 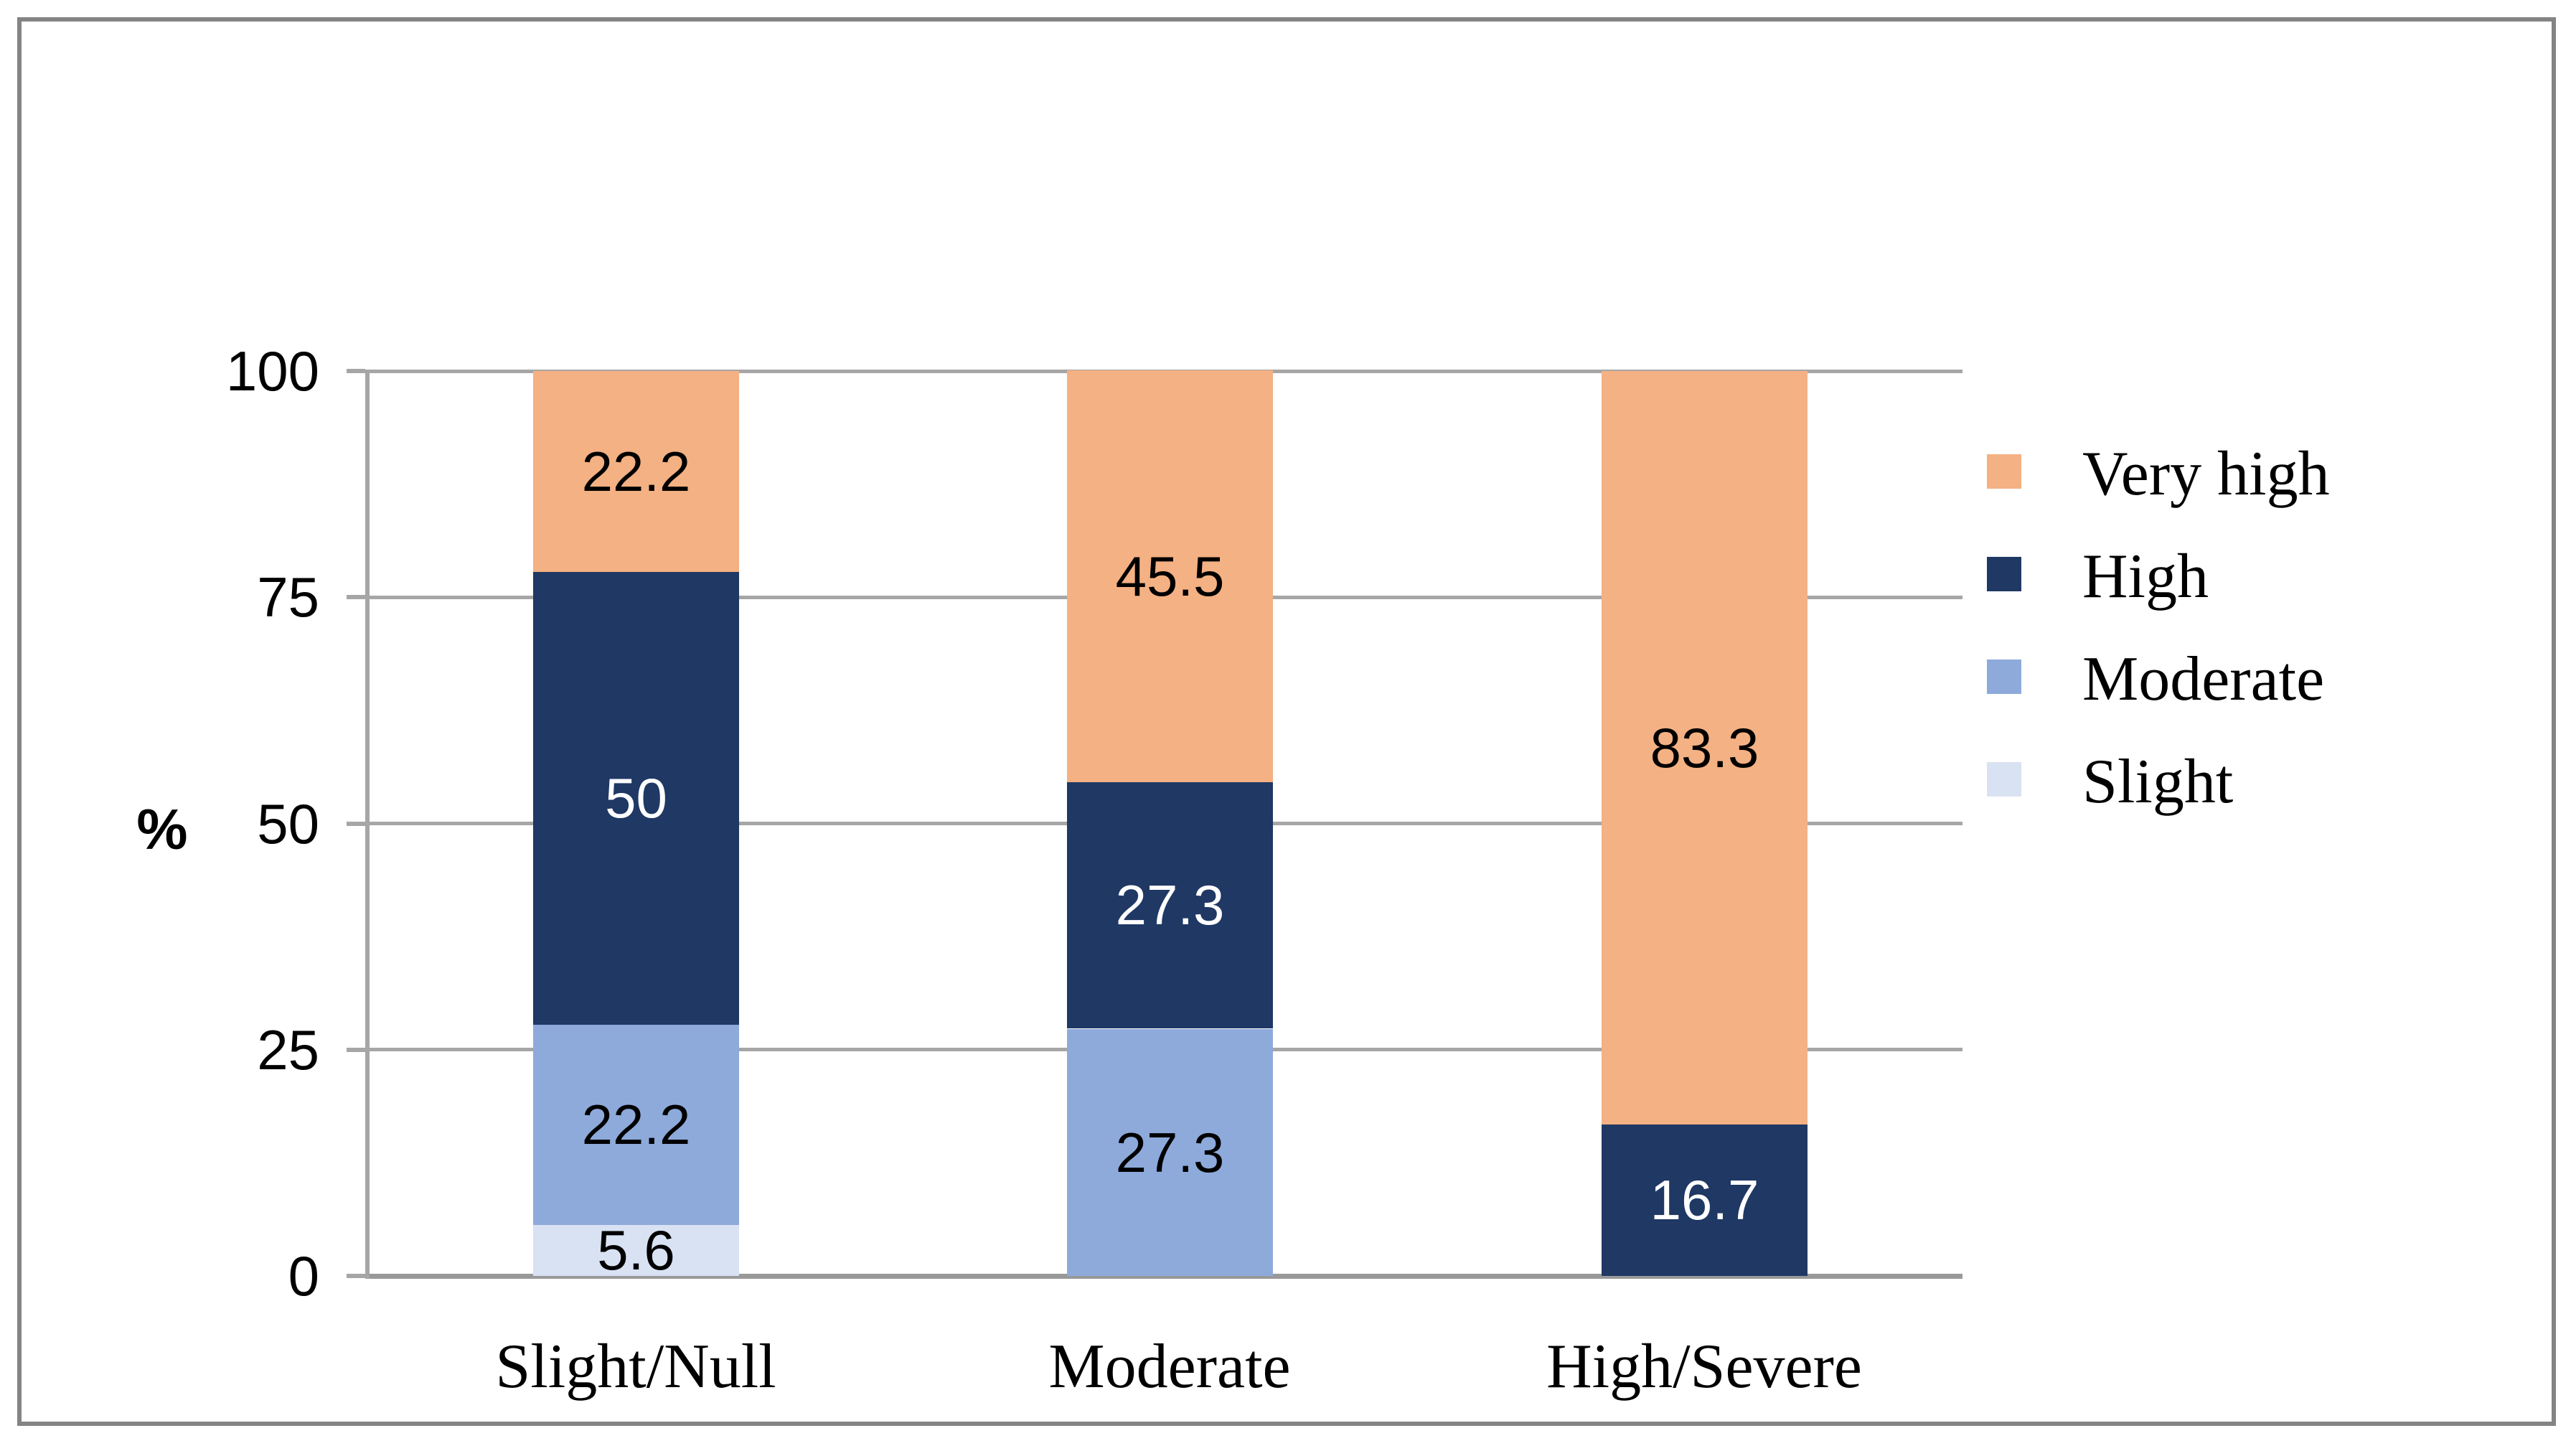 What do you see at coordinates (635, 1367) in the screenshot?
I see `x-category-label: Slight/Null` at bounding box center [635, 1367].